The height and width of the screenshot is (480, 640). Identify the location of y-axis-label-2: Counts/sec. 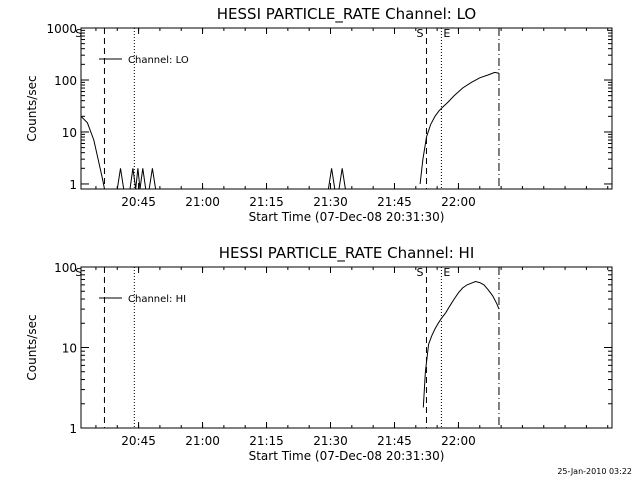
(32, 347).